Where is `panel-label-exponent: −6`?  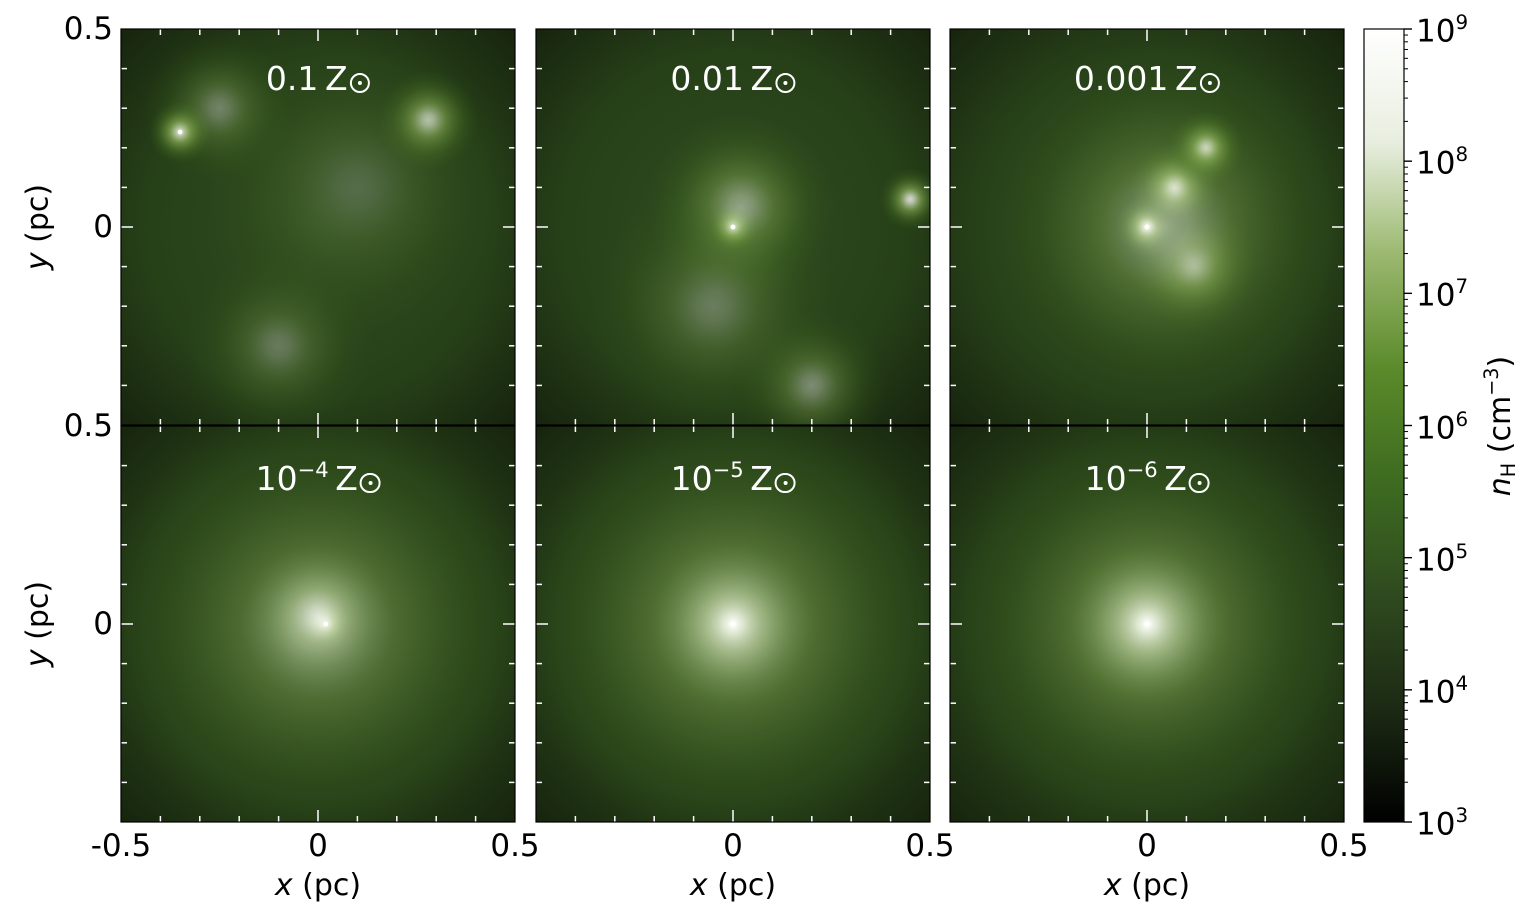
panel-label-exponent: −6 is located at coordinates (1142, 469).